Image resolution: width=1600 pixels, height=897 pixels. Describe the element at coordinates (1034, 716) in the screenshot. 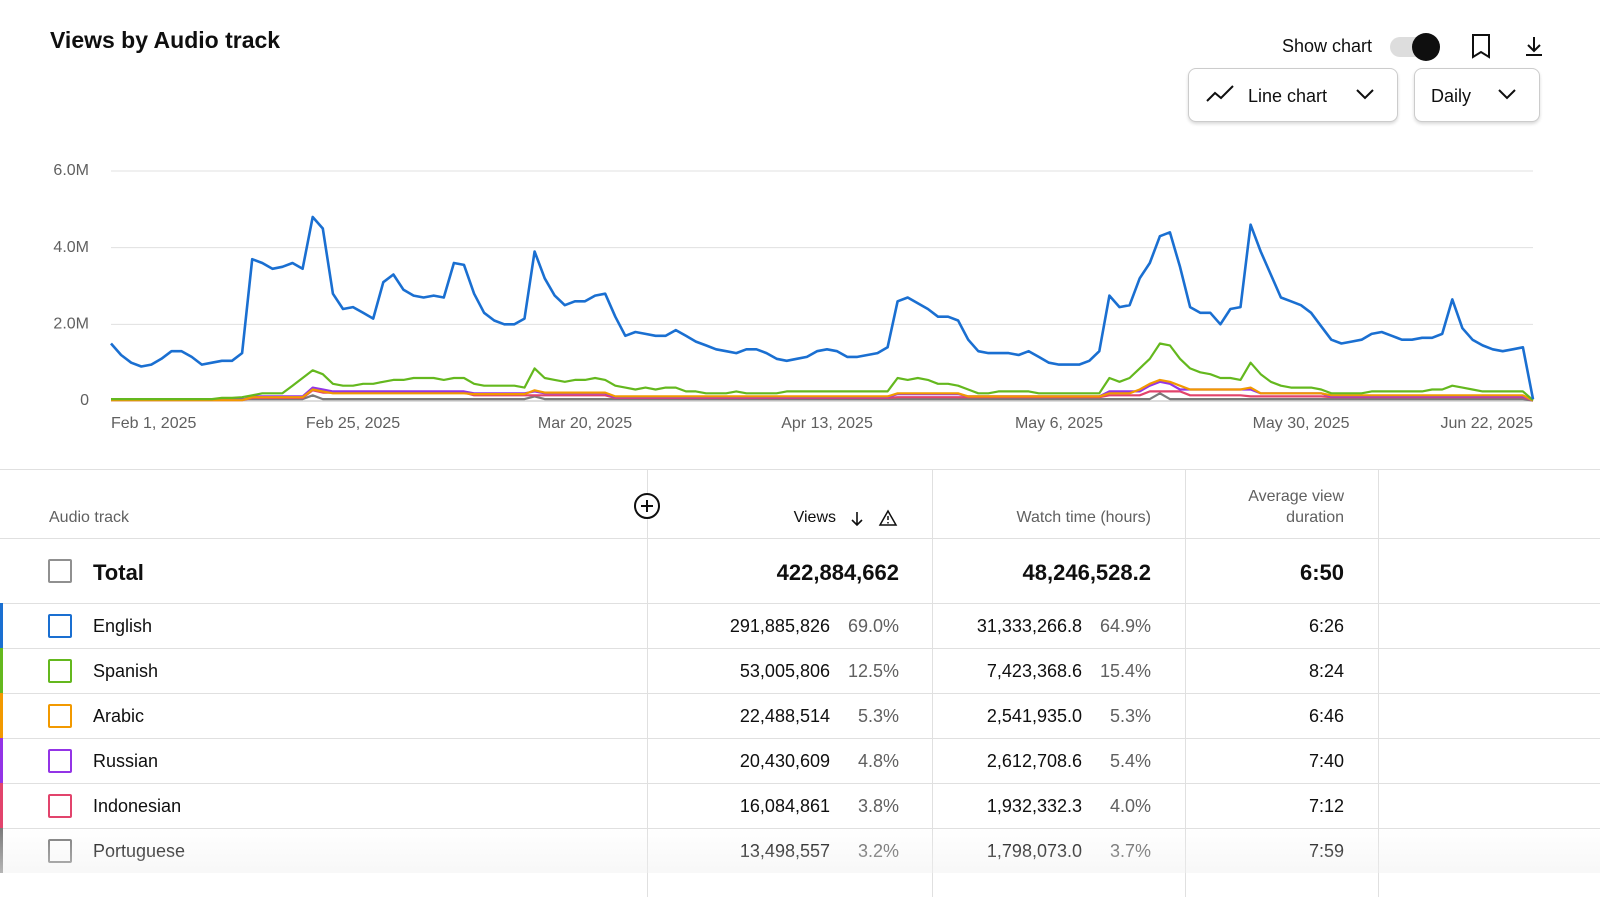

I see `metric-cell: 2,541,935.0` at that location.